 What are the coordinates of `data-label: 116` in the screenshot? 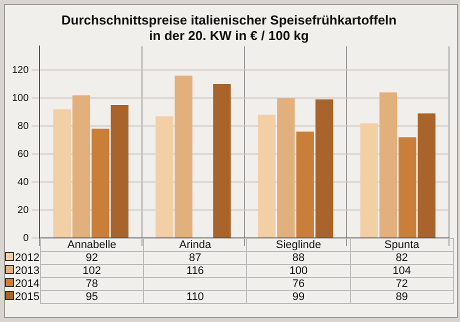 It's located at (195, 271).